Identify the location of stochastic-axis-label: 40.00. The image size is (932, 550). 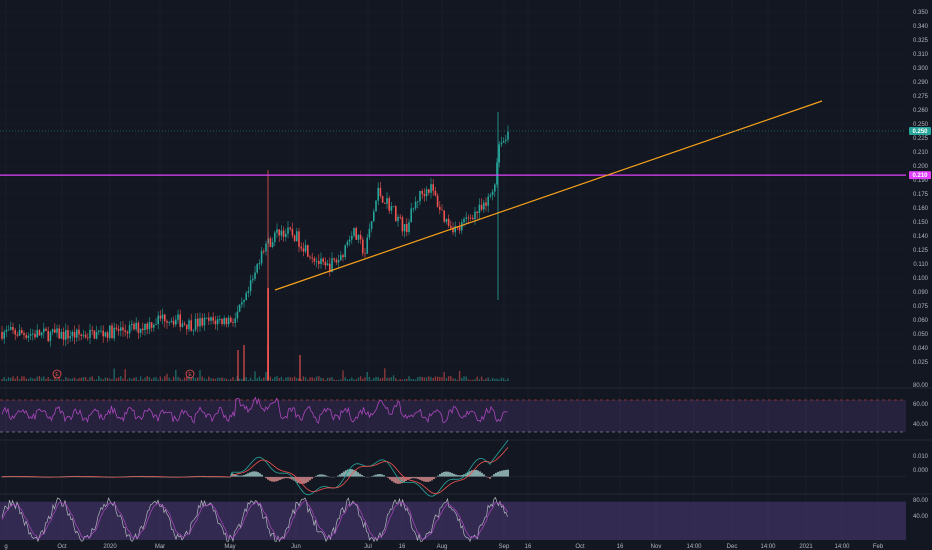
(921, 517).